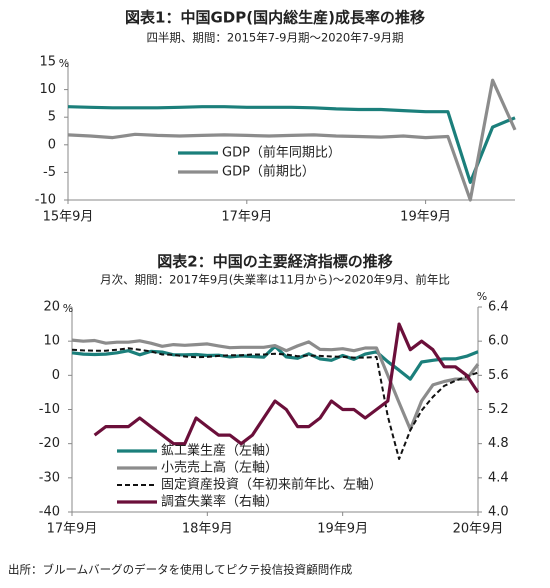 The height and width of the screenshot is (588, 550). What do you see at coordinates (51, 307) in the screenshot?
I see `y-tick-label: 20` at bounding box center [51, 307].